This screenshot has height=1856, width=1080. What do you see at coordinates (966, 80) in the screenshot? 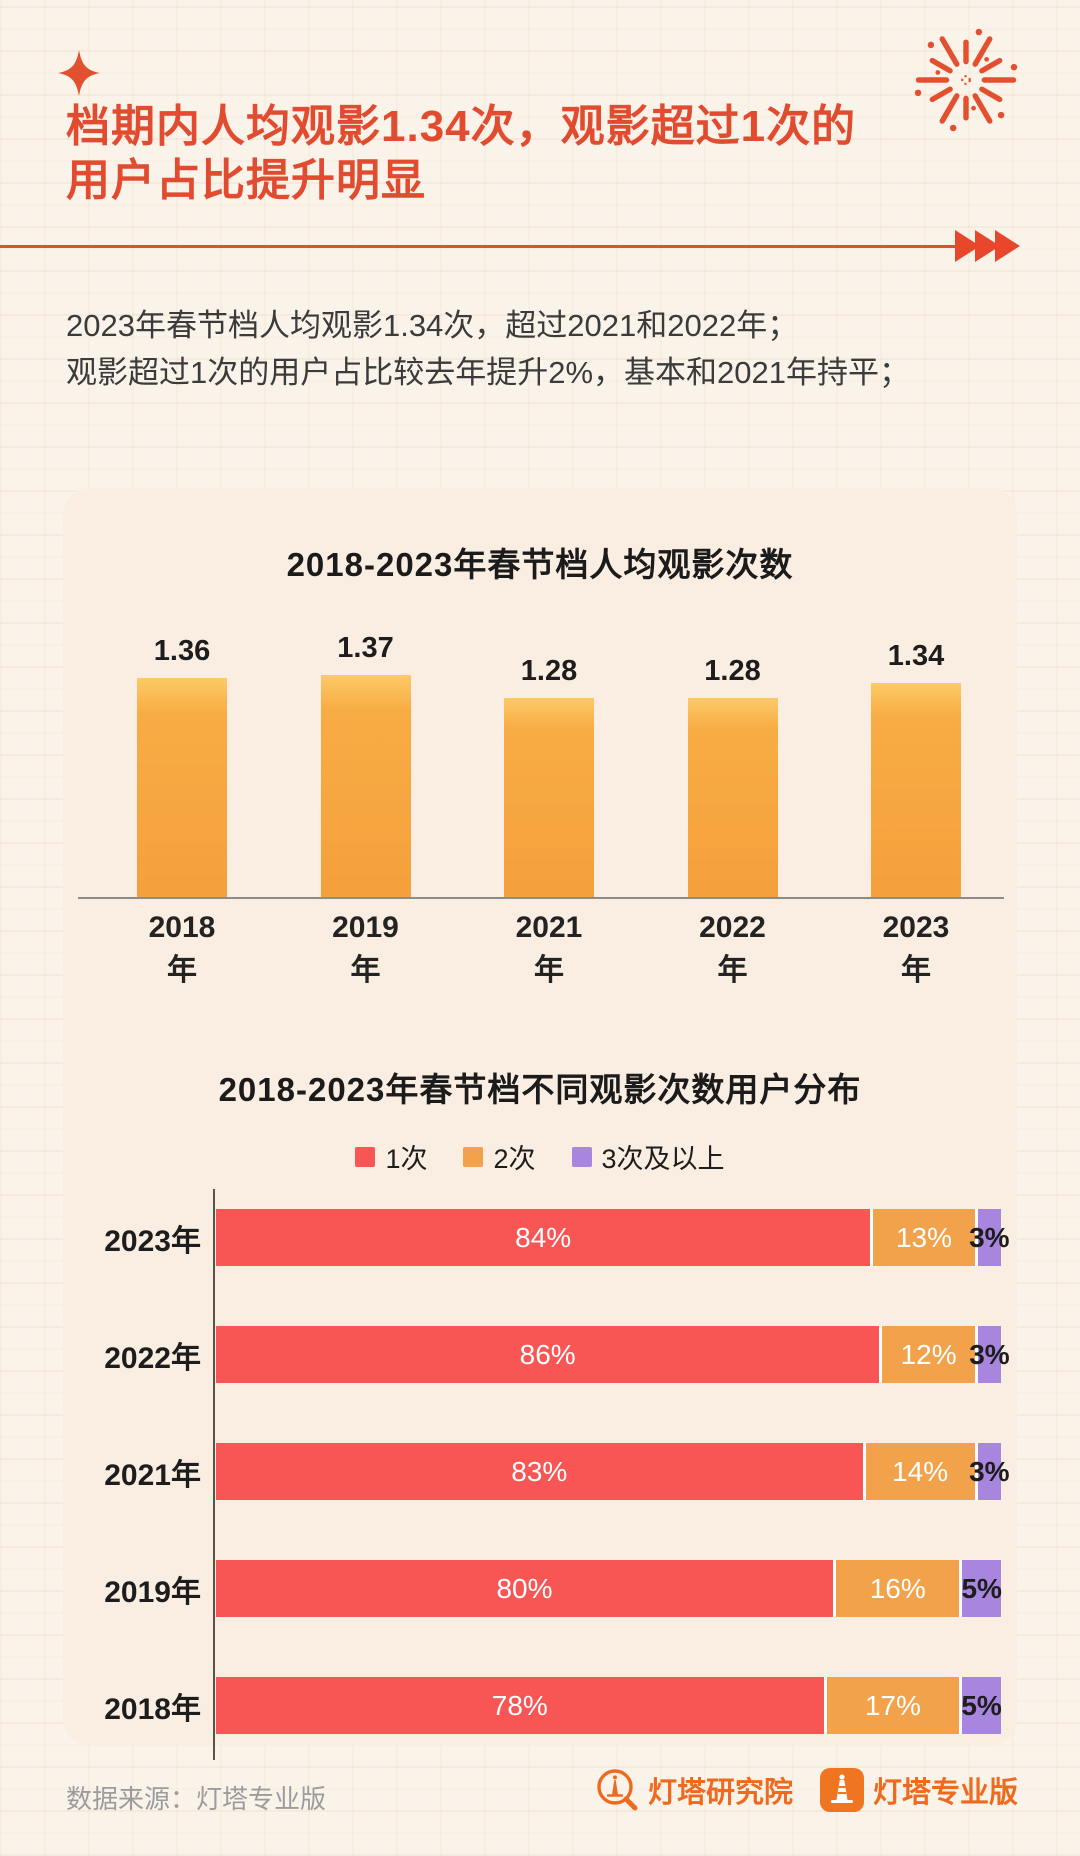
I see `fireworks-icon` at bounding box center [966, 80].